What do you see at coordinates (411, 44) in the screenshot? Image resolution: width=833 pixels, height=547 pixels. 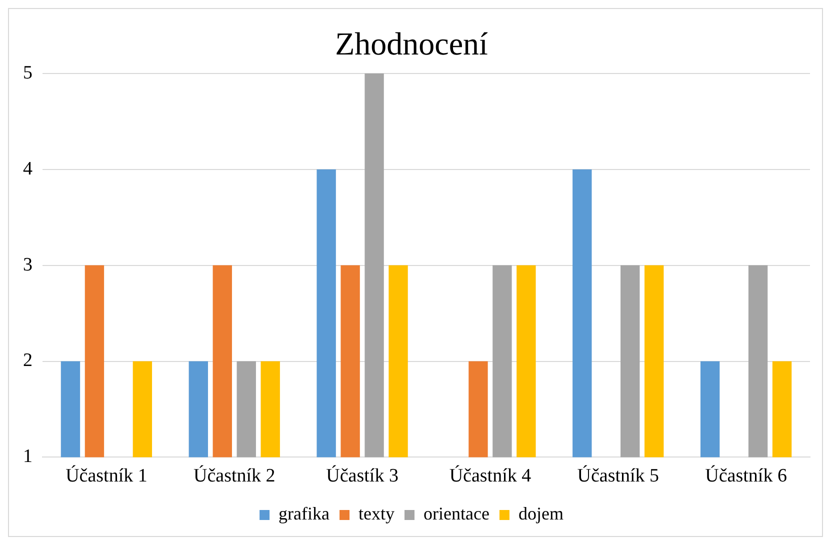 I see `chart-title: Zhodnocení` at bounding box center [411, 44].